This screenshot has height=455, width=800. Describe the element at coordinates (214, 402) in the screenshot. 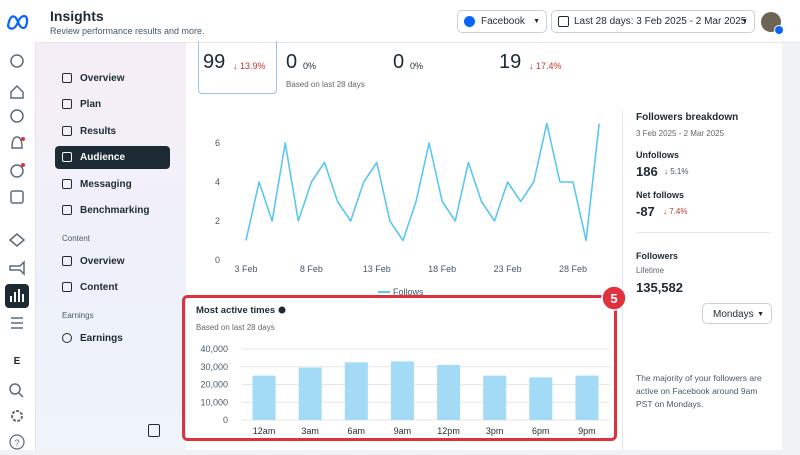

I see `y-tick-label: 10,000` at that location.